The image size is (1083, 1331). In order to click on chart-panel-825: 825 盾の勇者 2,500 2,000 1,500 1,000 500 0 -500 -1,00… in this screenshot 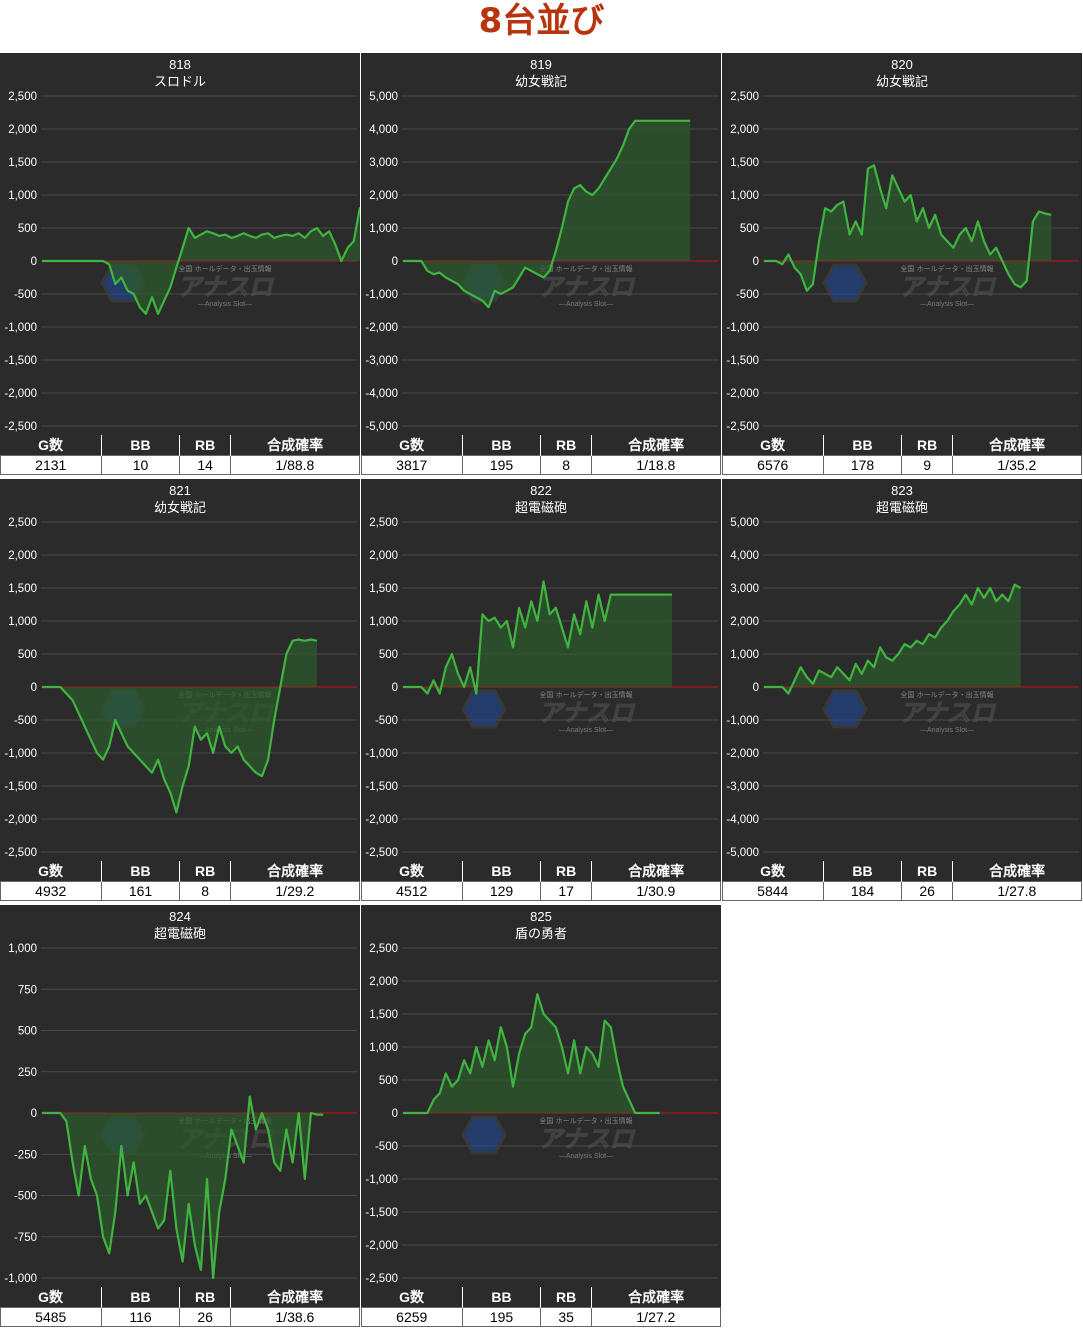, I will do `click(541, 1116)`.